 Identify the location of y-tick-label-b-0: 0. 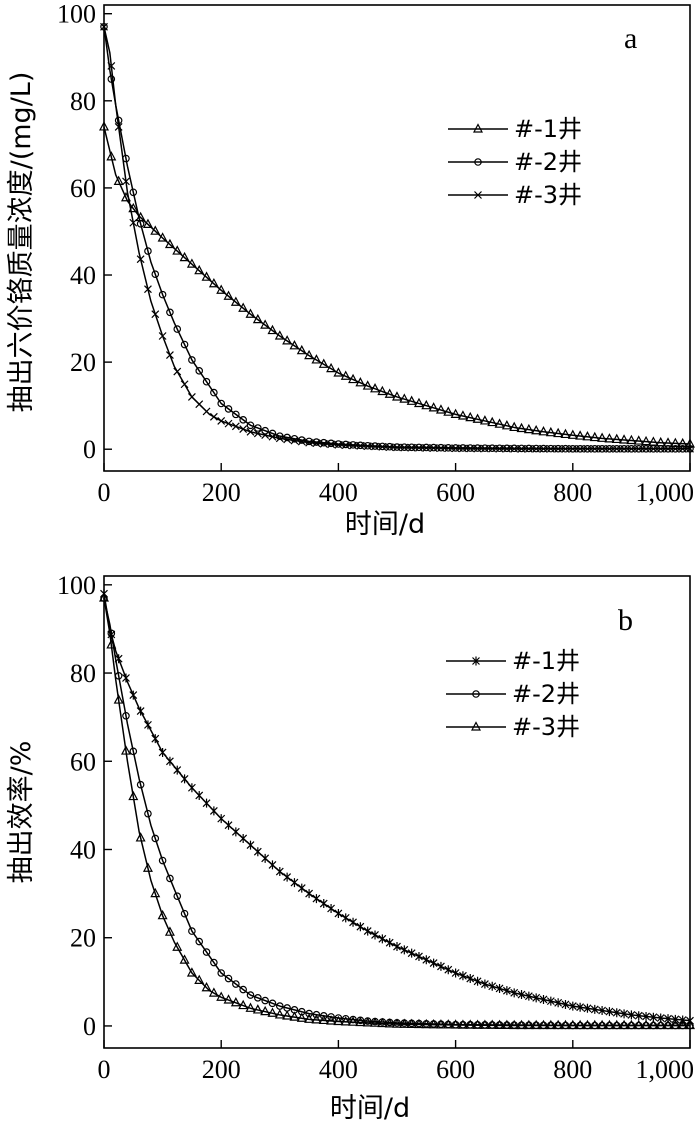
(89, 1026).